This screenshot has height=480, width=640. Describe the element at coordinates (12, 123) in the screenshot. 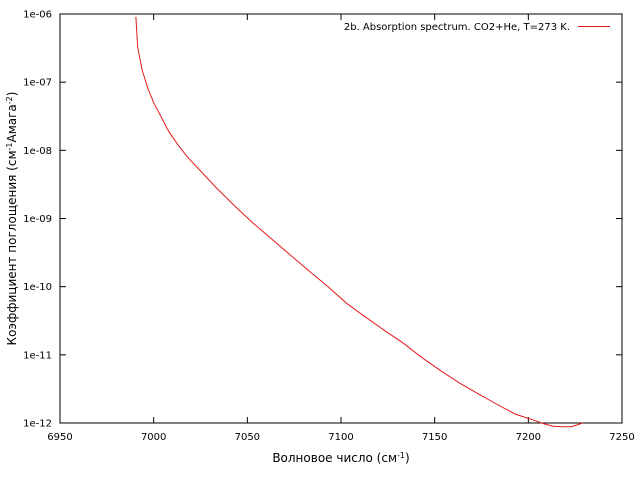

I see `y-axis-title-mid: Амага` at that location.